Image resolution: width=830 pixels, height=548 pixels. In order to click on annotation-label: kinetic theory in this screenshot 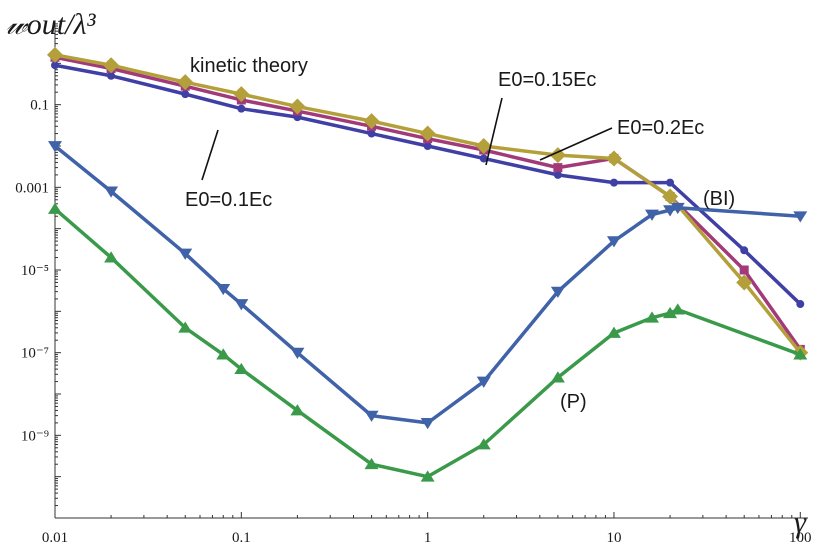, I will do `click(249, 66)`.